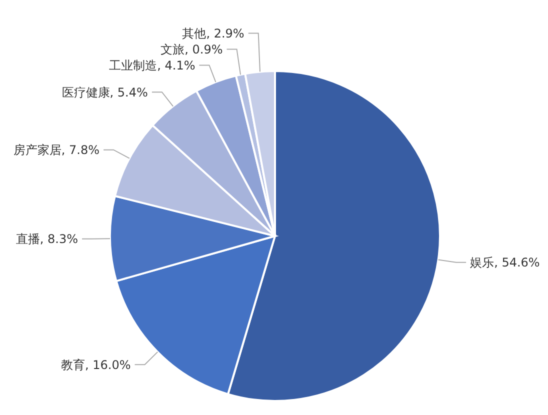 The width and height of the screenshot is (548, 415). Describe the element at coordinates (56, 150) in the screenshot. I see `slice-label: 房产家居, 7.8%` at that location.